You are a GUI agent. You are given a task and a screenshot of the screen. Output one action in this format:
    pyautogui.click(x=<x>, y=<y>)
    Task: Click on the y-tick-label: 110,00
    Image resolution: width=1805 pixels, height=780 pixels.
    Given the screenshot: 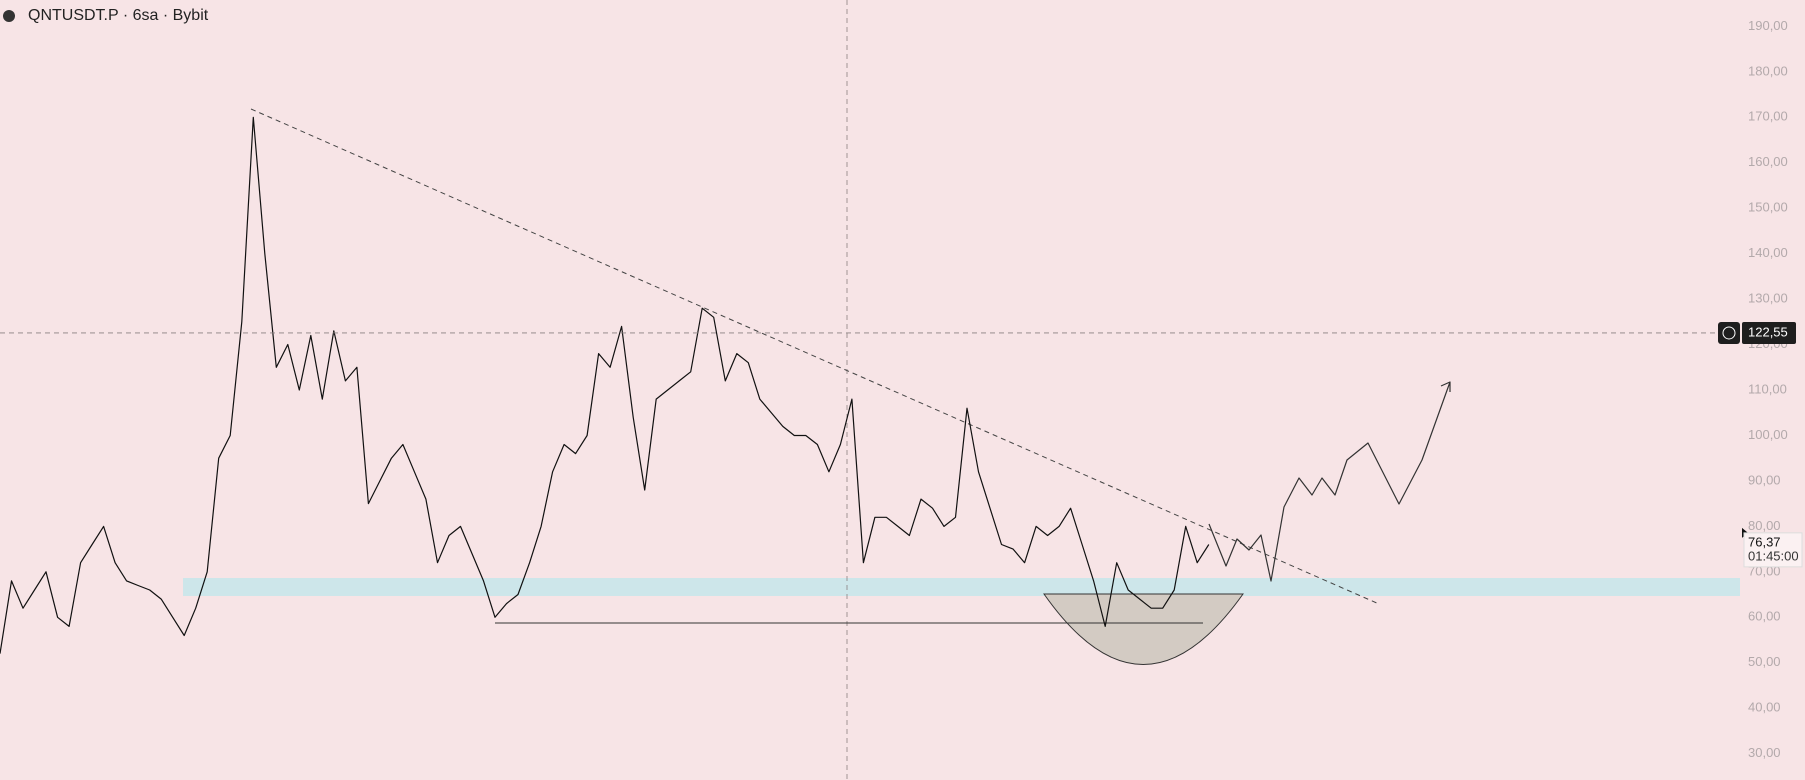 What is the action you would take?
    pyautogui.click(x=1767, y=388)
    